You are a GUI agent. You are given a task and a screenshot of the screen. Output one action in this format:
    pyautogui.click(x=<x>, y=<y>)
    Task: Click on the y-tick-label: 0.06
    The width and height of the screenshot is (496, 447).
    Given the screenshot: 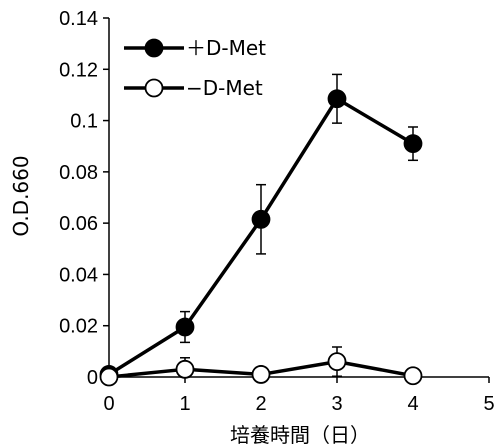 What is the action you would take?
    pyautogui.click(x=78, y=224)
    